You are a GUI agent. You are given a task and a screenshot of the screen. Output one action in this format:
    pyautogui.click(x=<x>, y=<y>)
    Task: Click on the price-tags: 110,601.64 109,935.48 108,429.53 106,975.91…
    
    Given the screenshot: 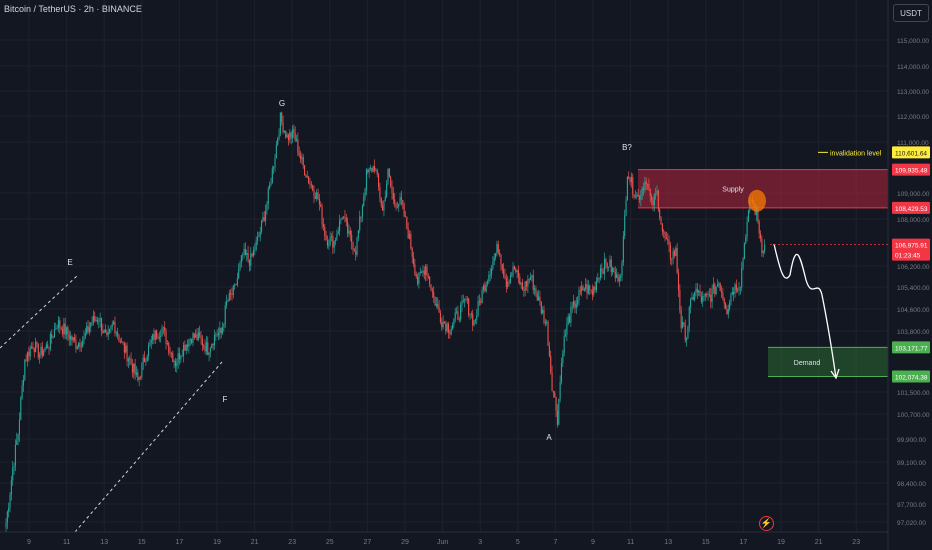 What is the action you would take?
    pyautogui.click(x=850, y=264)
    